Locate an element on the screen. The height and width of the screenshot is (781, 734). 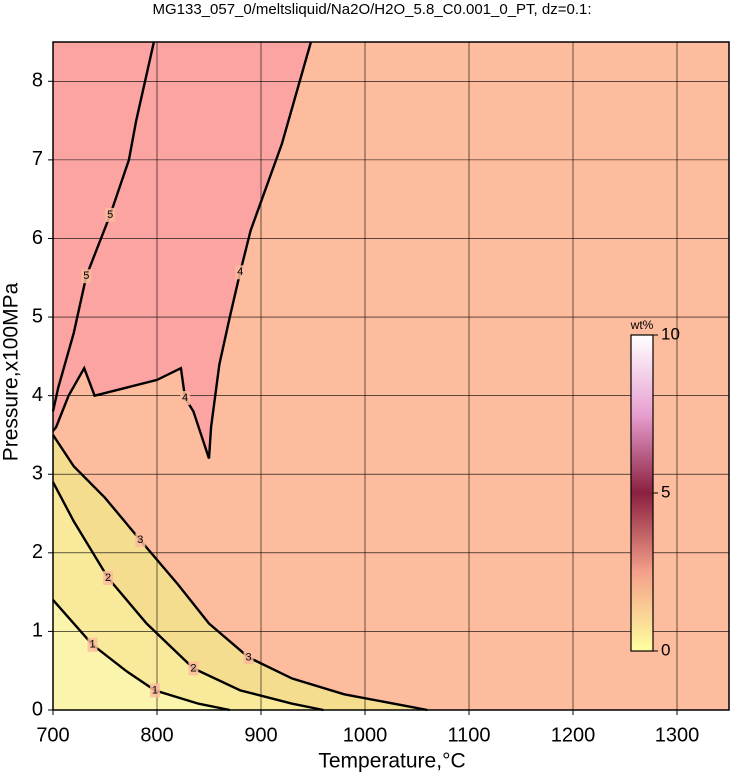
colorbar-label: wt% is located at coordinates (642, 325).